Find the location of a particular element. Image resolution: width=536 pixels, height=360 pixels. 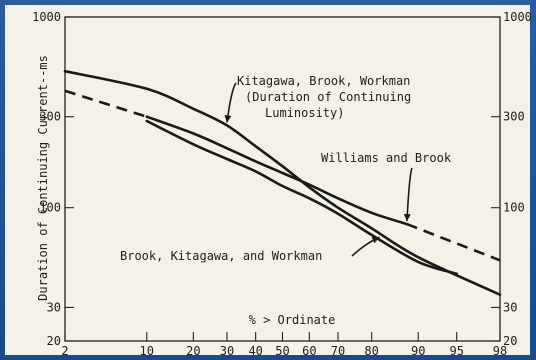

annotation-line-1-1: Kitagawa, Brook, Workman is located at coordinates (323, 81).